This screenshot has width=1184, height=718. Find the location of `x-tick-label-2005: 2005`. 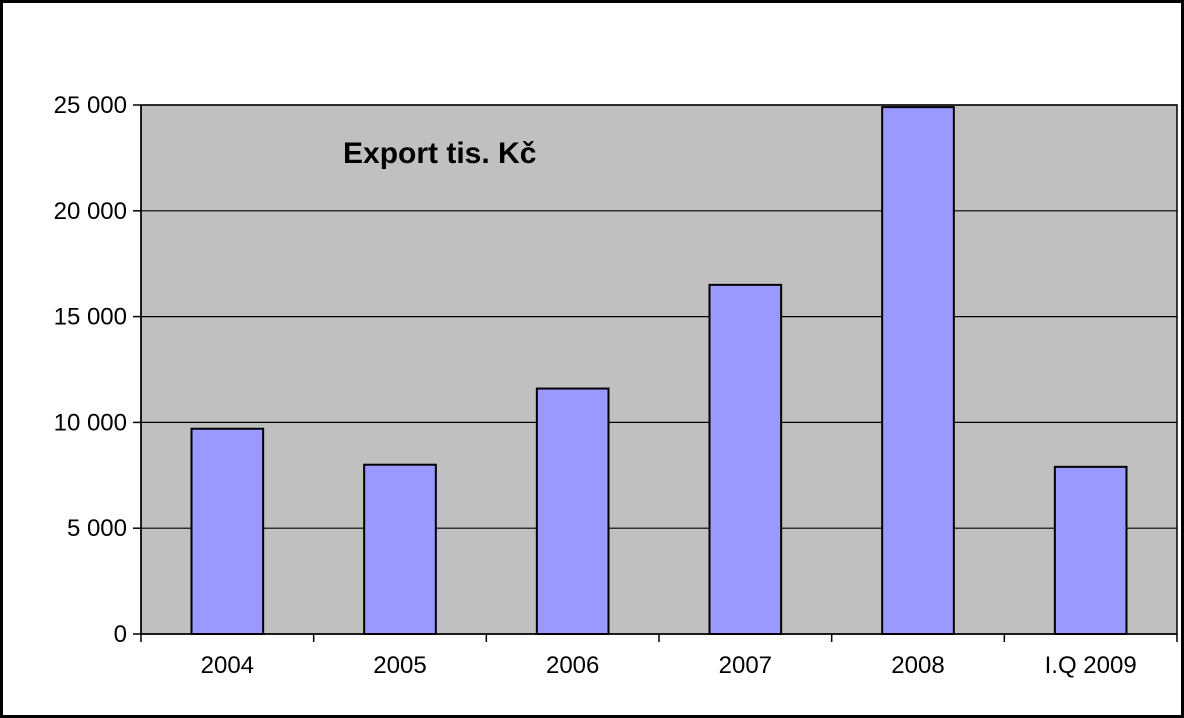

x-tick-label-2005: 2005 is located at coordinates (399, 665).